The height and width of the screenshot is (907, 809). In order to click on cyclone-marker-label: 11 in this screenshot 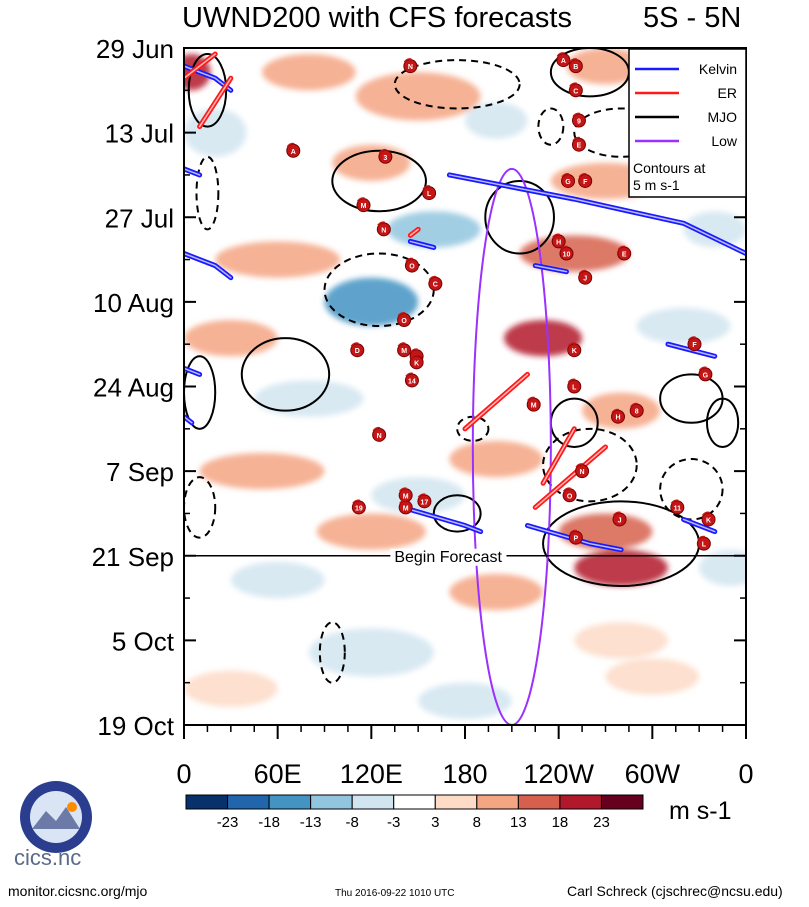, I will do `click(678, 508)`.